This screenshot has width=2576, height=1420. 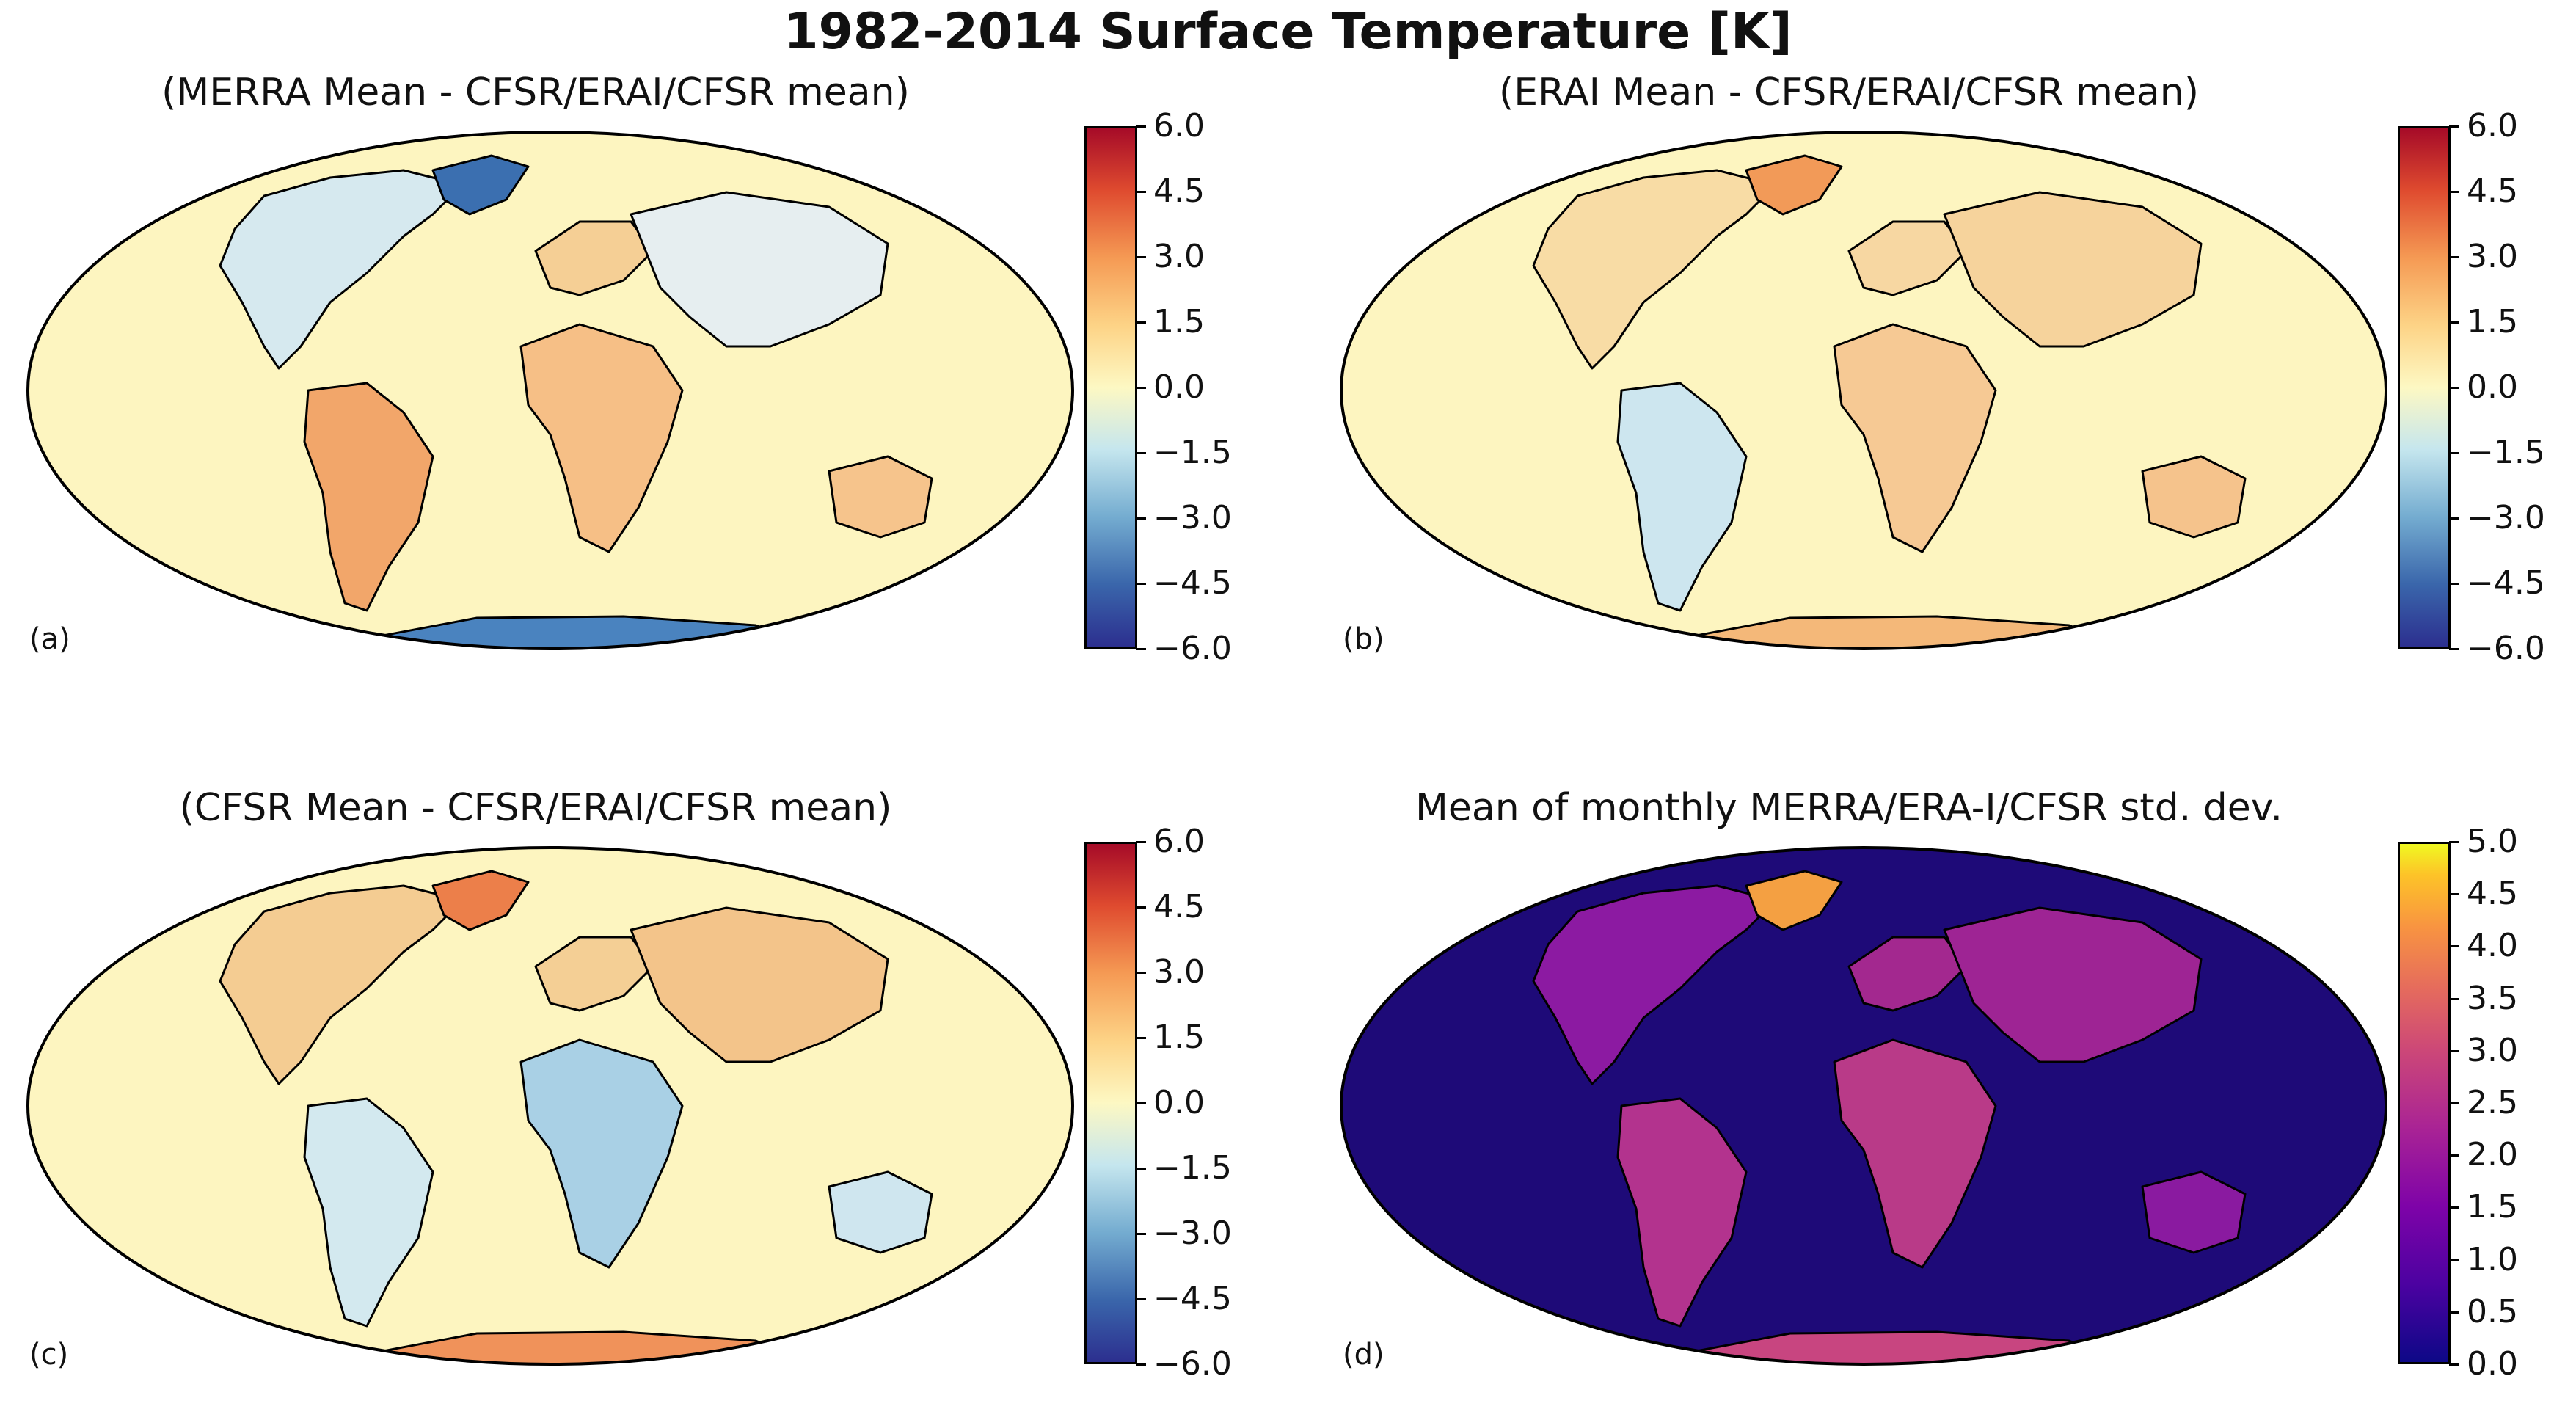 What do you see at coordinates (2424, 1103) in the screenshot?
I see `colorbar-d` at bounding box center [2424, 1103].